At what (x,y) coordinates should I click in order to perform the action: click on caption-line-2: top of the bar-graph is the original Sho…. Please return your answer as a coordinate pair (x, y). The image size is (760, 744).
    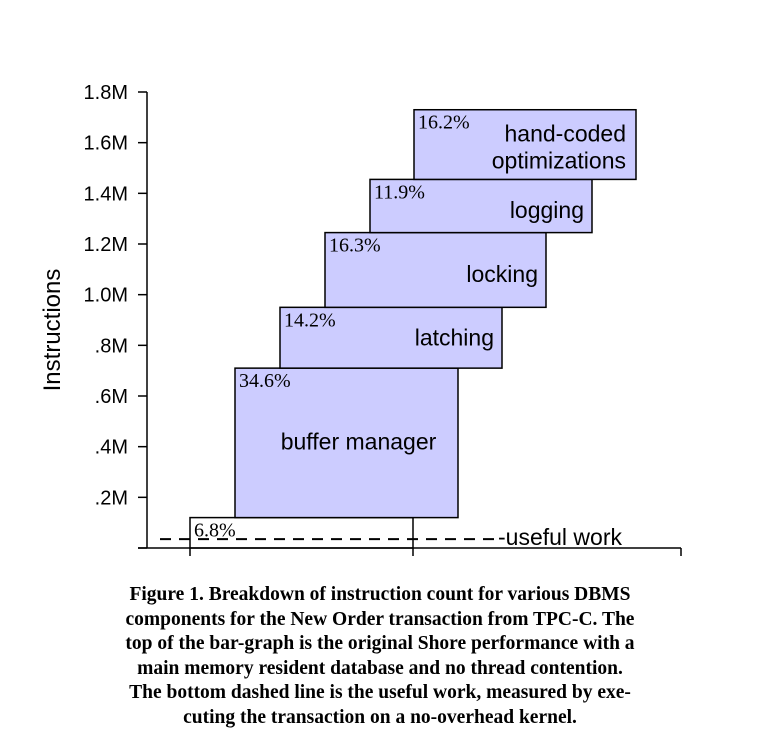
    Looking at the image, I should click on (380, 643).